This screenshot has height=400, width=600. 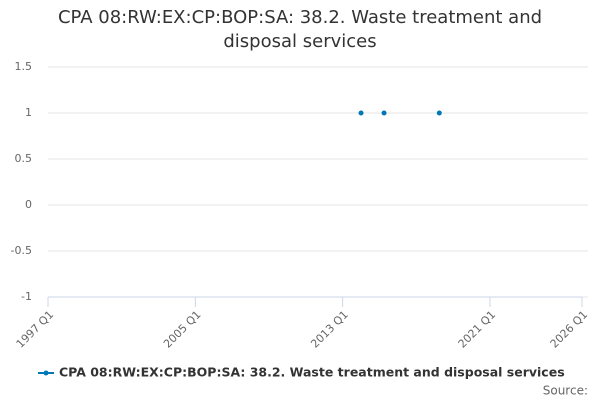 What do you see at coordinates (182, 329) in the screenshot?
I see `x-tick-label: 2005 Q1` at bounding box center [182, 329].